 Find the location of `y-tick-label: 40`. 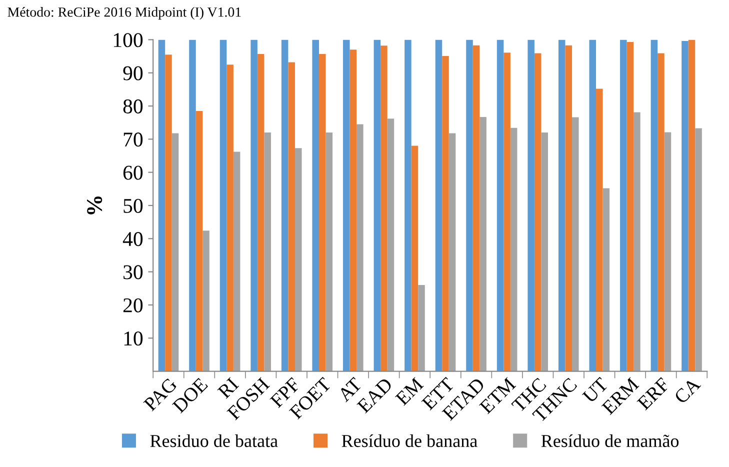

y-tick-label: 40 is located at coordinates (132, 239).